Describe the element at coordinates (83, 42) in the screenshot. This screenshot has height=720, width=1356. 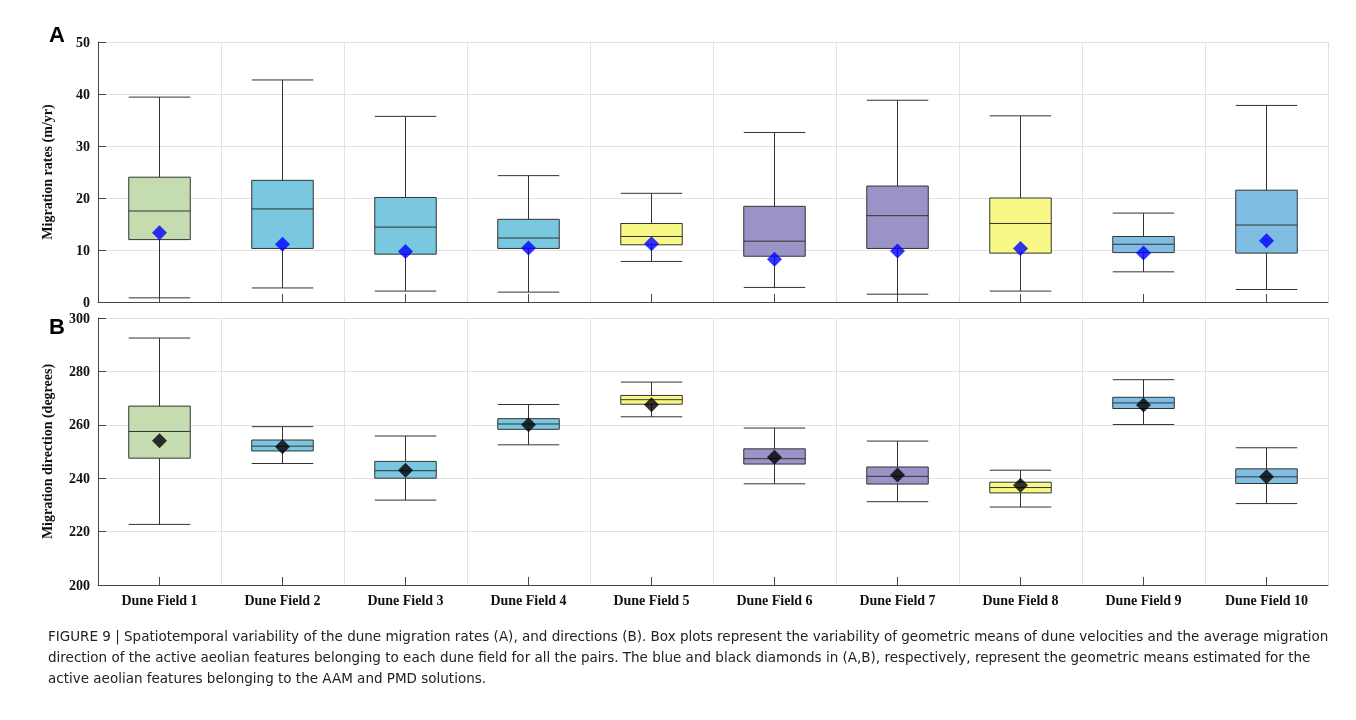
I see `y-tick-label: 50` at that location.